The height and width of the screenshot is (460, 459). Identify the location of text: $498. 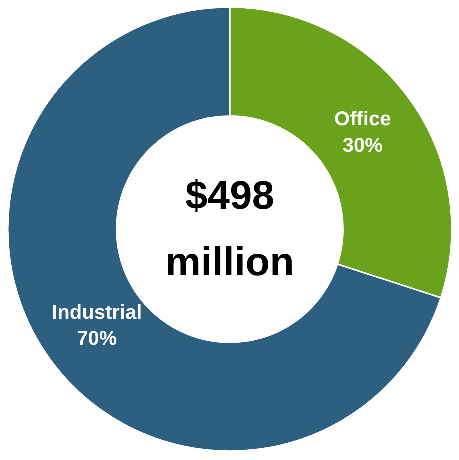
(230, 196).